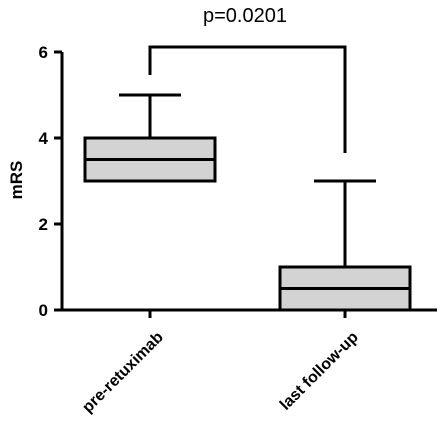 The height and width of the screenshot is (434, 447). I want to click on y-axis-label: mRS, so click(16, 180).